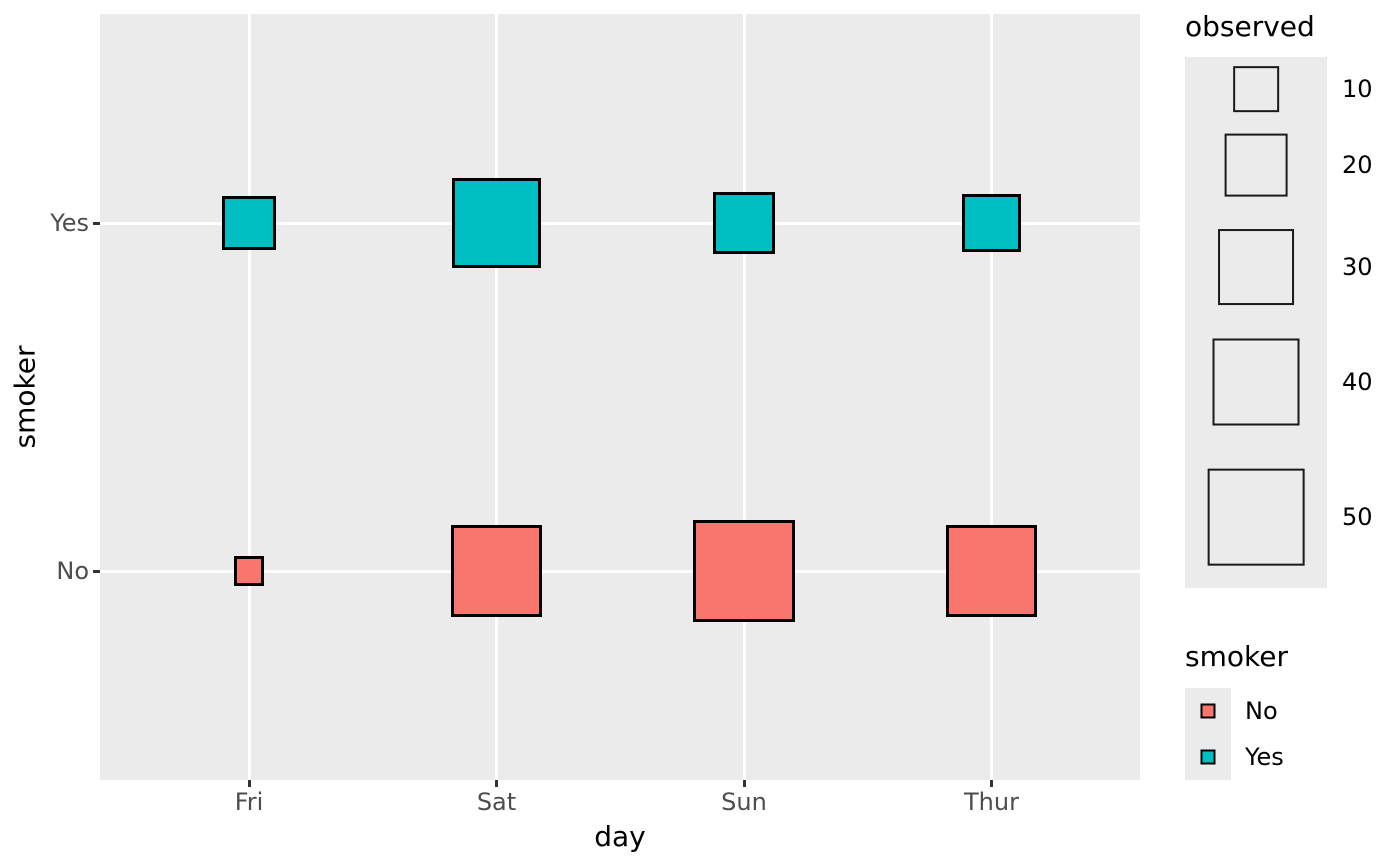  What do you see at coordinates (1250, 26) in the screenshot?
I see `size-legend-title: observed` at bounding box center [1250, 26].